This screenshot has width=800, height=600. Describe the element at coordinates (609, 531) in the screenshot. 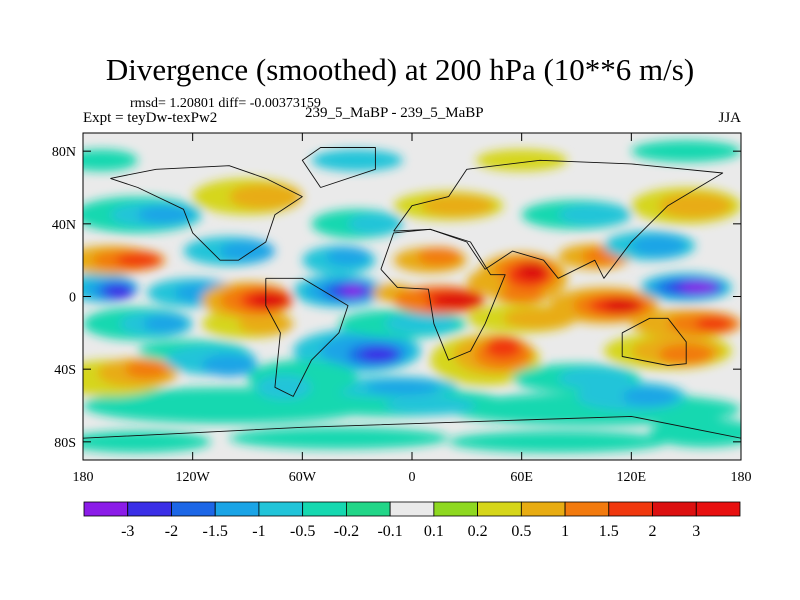

I see `colorbar-level-label: 1.5` at that location.